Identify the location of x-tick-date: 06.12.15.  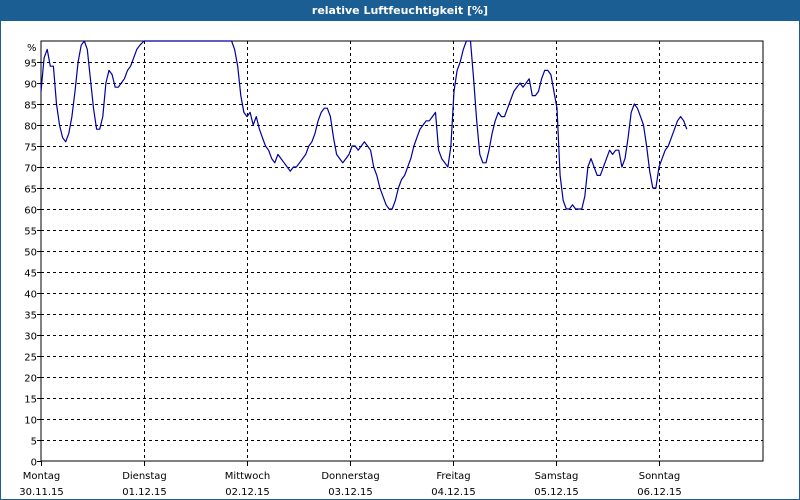
(659, 492).